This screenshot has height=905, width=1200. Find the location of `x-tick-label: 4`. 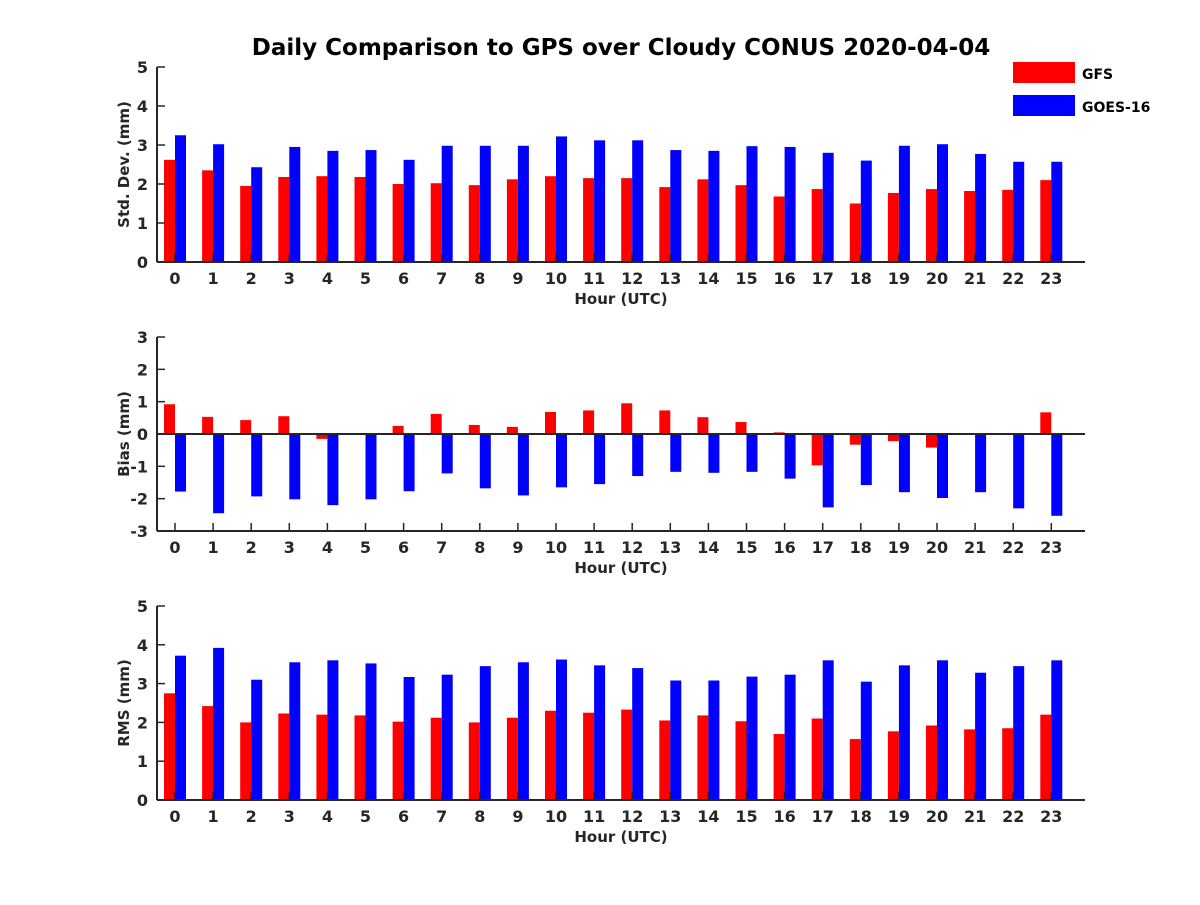

x-tick-label: 4 is located at coordinates (327, 816).